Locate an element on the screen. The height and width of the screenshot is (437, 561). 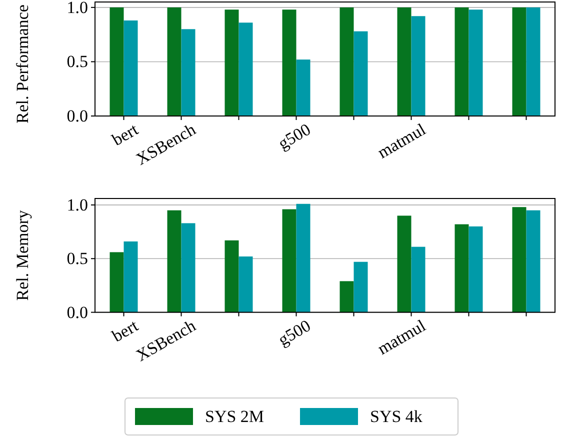
legend-label: SYS 4k is located at coordinates (396, 416).